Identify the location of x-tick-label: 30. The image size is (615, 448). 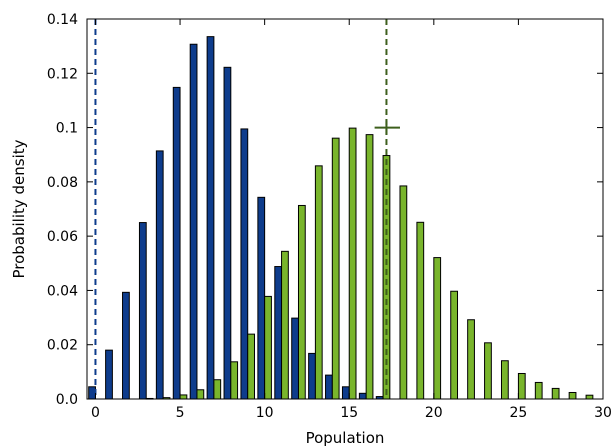
(603, 413).